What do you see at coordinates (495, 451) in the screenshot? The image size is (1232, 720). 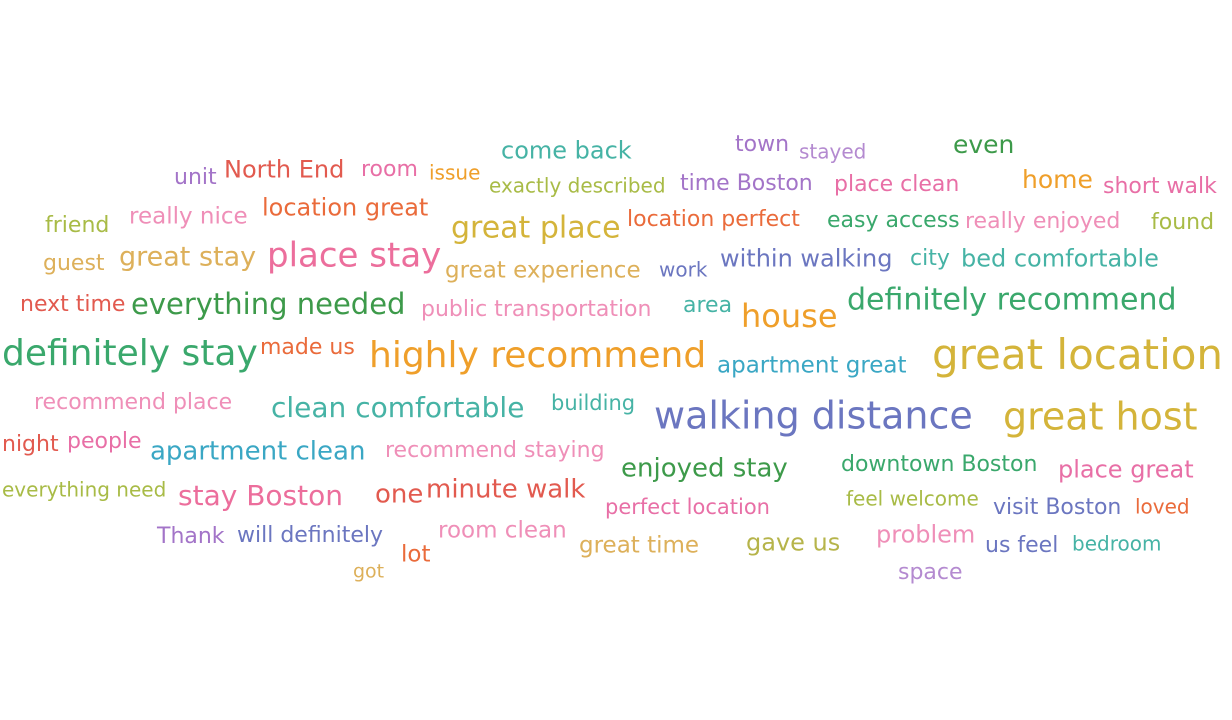 I see `word-recommend-staying: recommend staying` at bounding box center [495, 451].